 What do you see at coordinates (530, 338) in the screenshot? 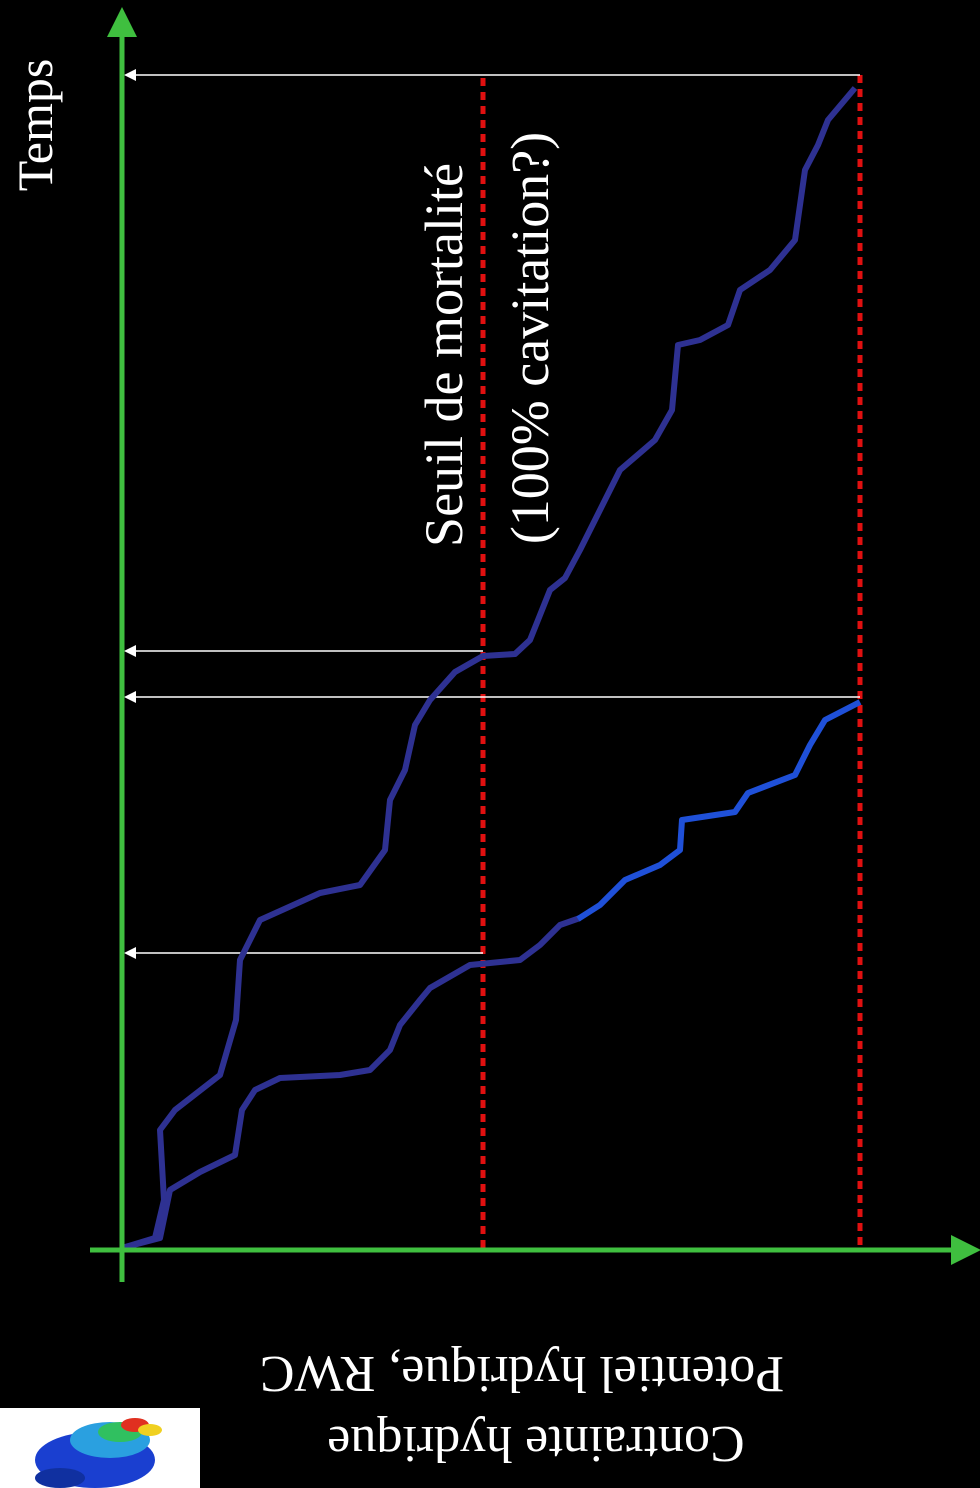
I see `threshold-label: (100% cavitation?)` at bounding box center [530, 338].